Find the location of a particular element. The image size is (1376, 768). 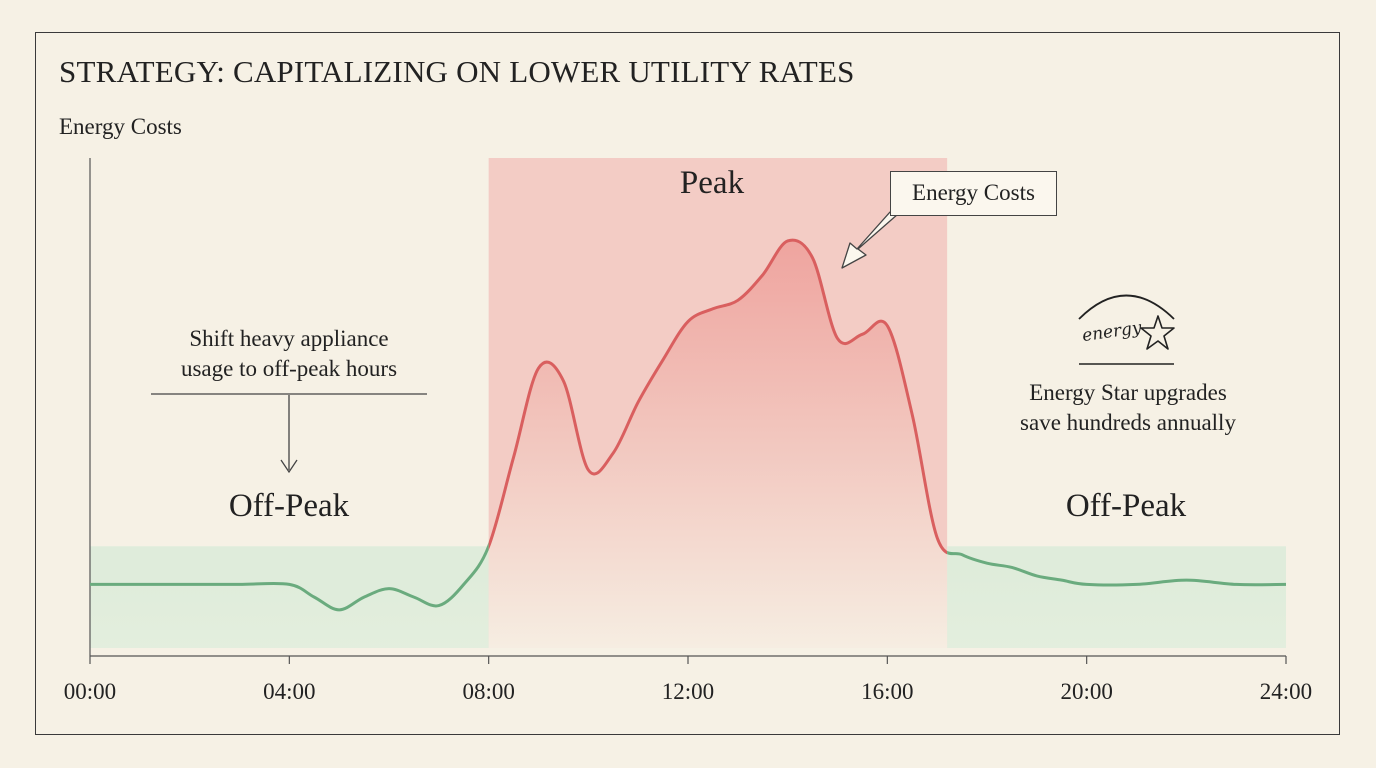

x-tick-label: 04:00 is located at coordinates (289, 691).